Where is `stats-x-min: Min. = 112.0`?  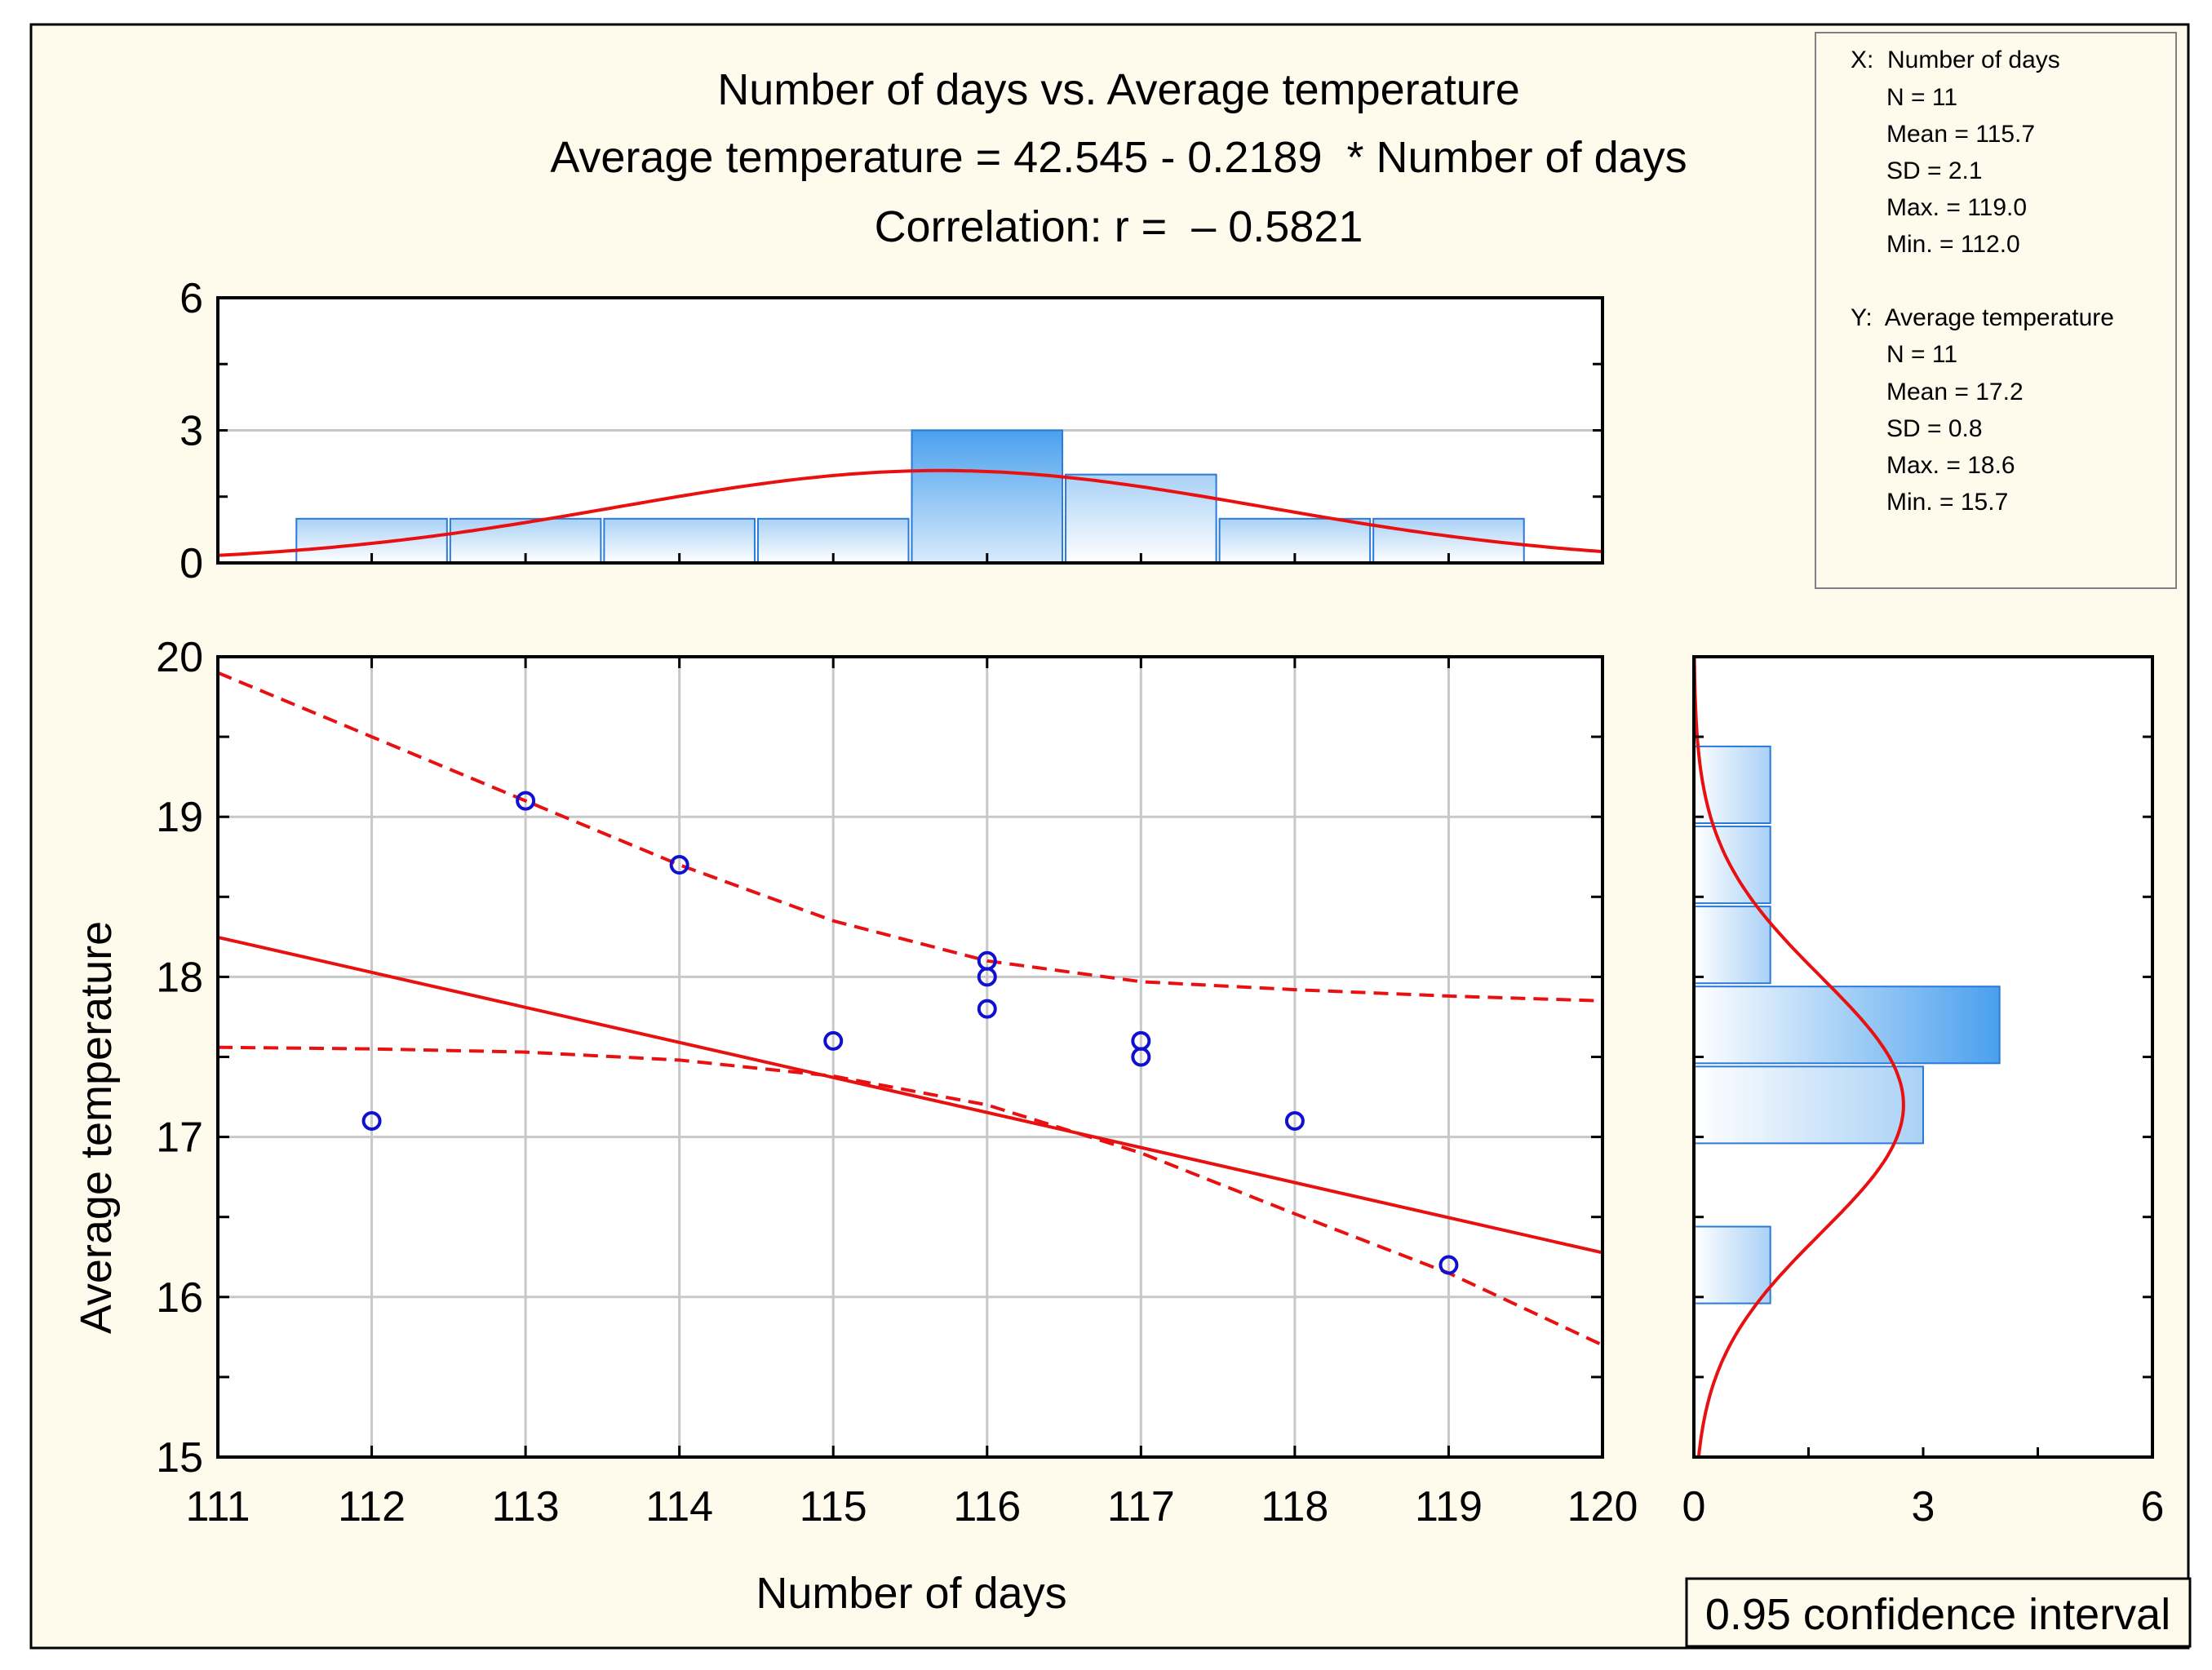
stats-x-min: Min. = 112.0 is located at coordinates (1953, 245).